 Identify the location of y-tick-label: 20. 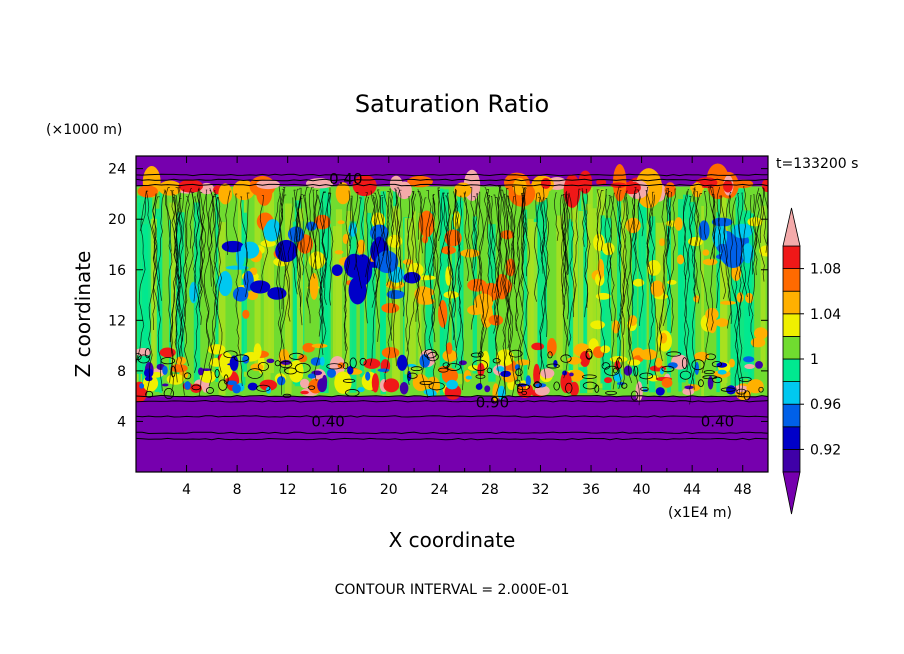
(117, 220).